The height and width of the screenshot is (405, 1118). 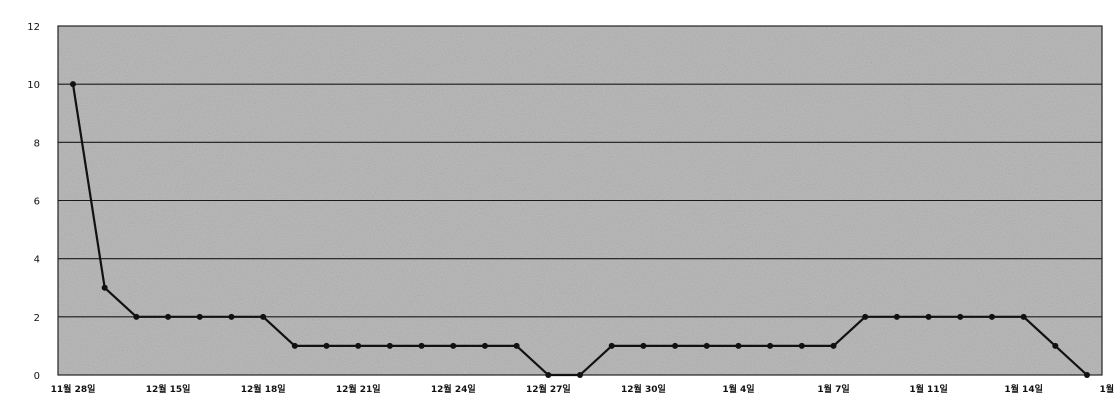 What do you see at coordinates (168, 389) in the screenshot?
I see `x-tick-label: 12월 15일` at bounding box center [168, 389].